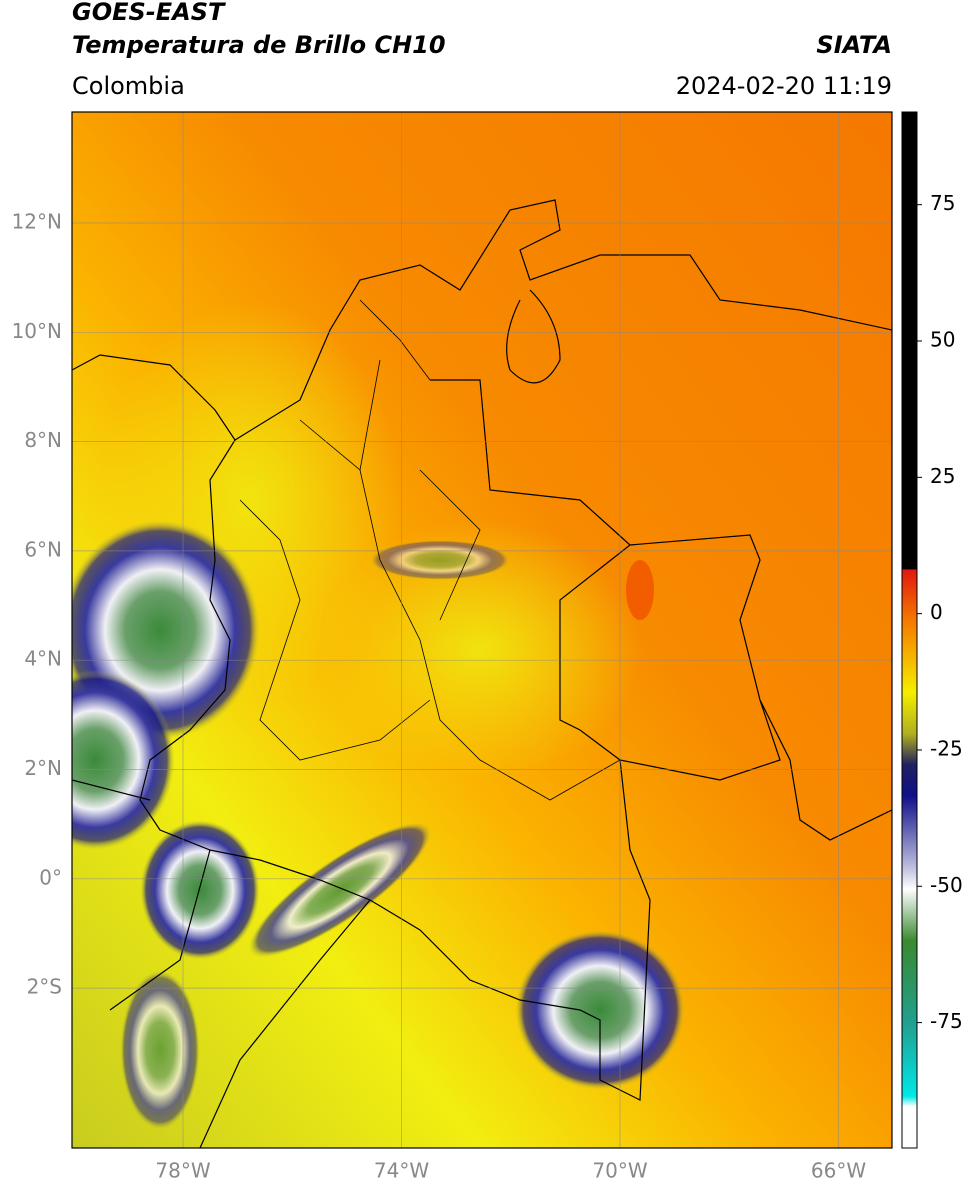 The image size is (966, 1194). I want to click on lat-label: 2°S, so click(44, 987).